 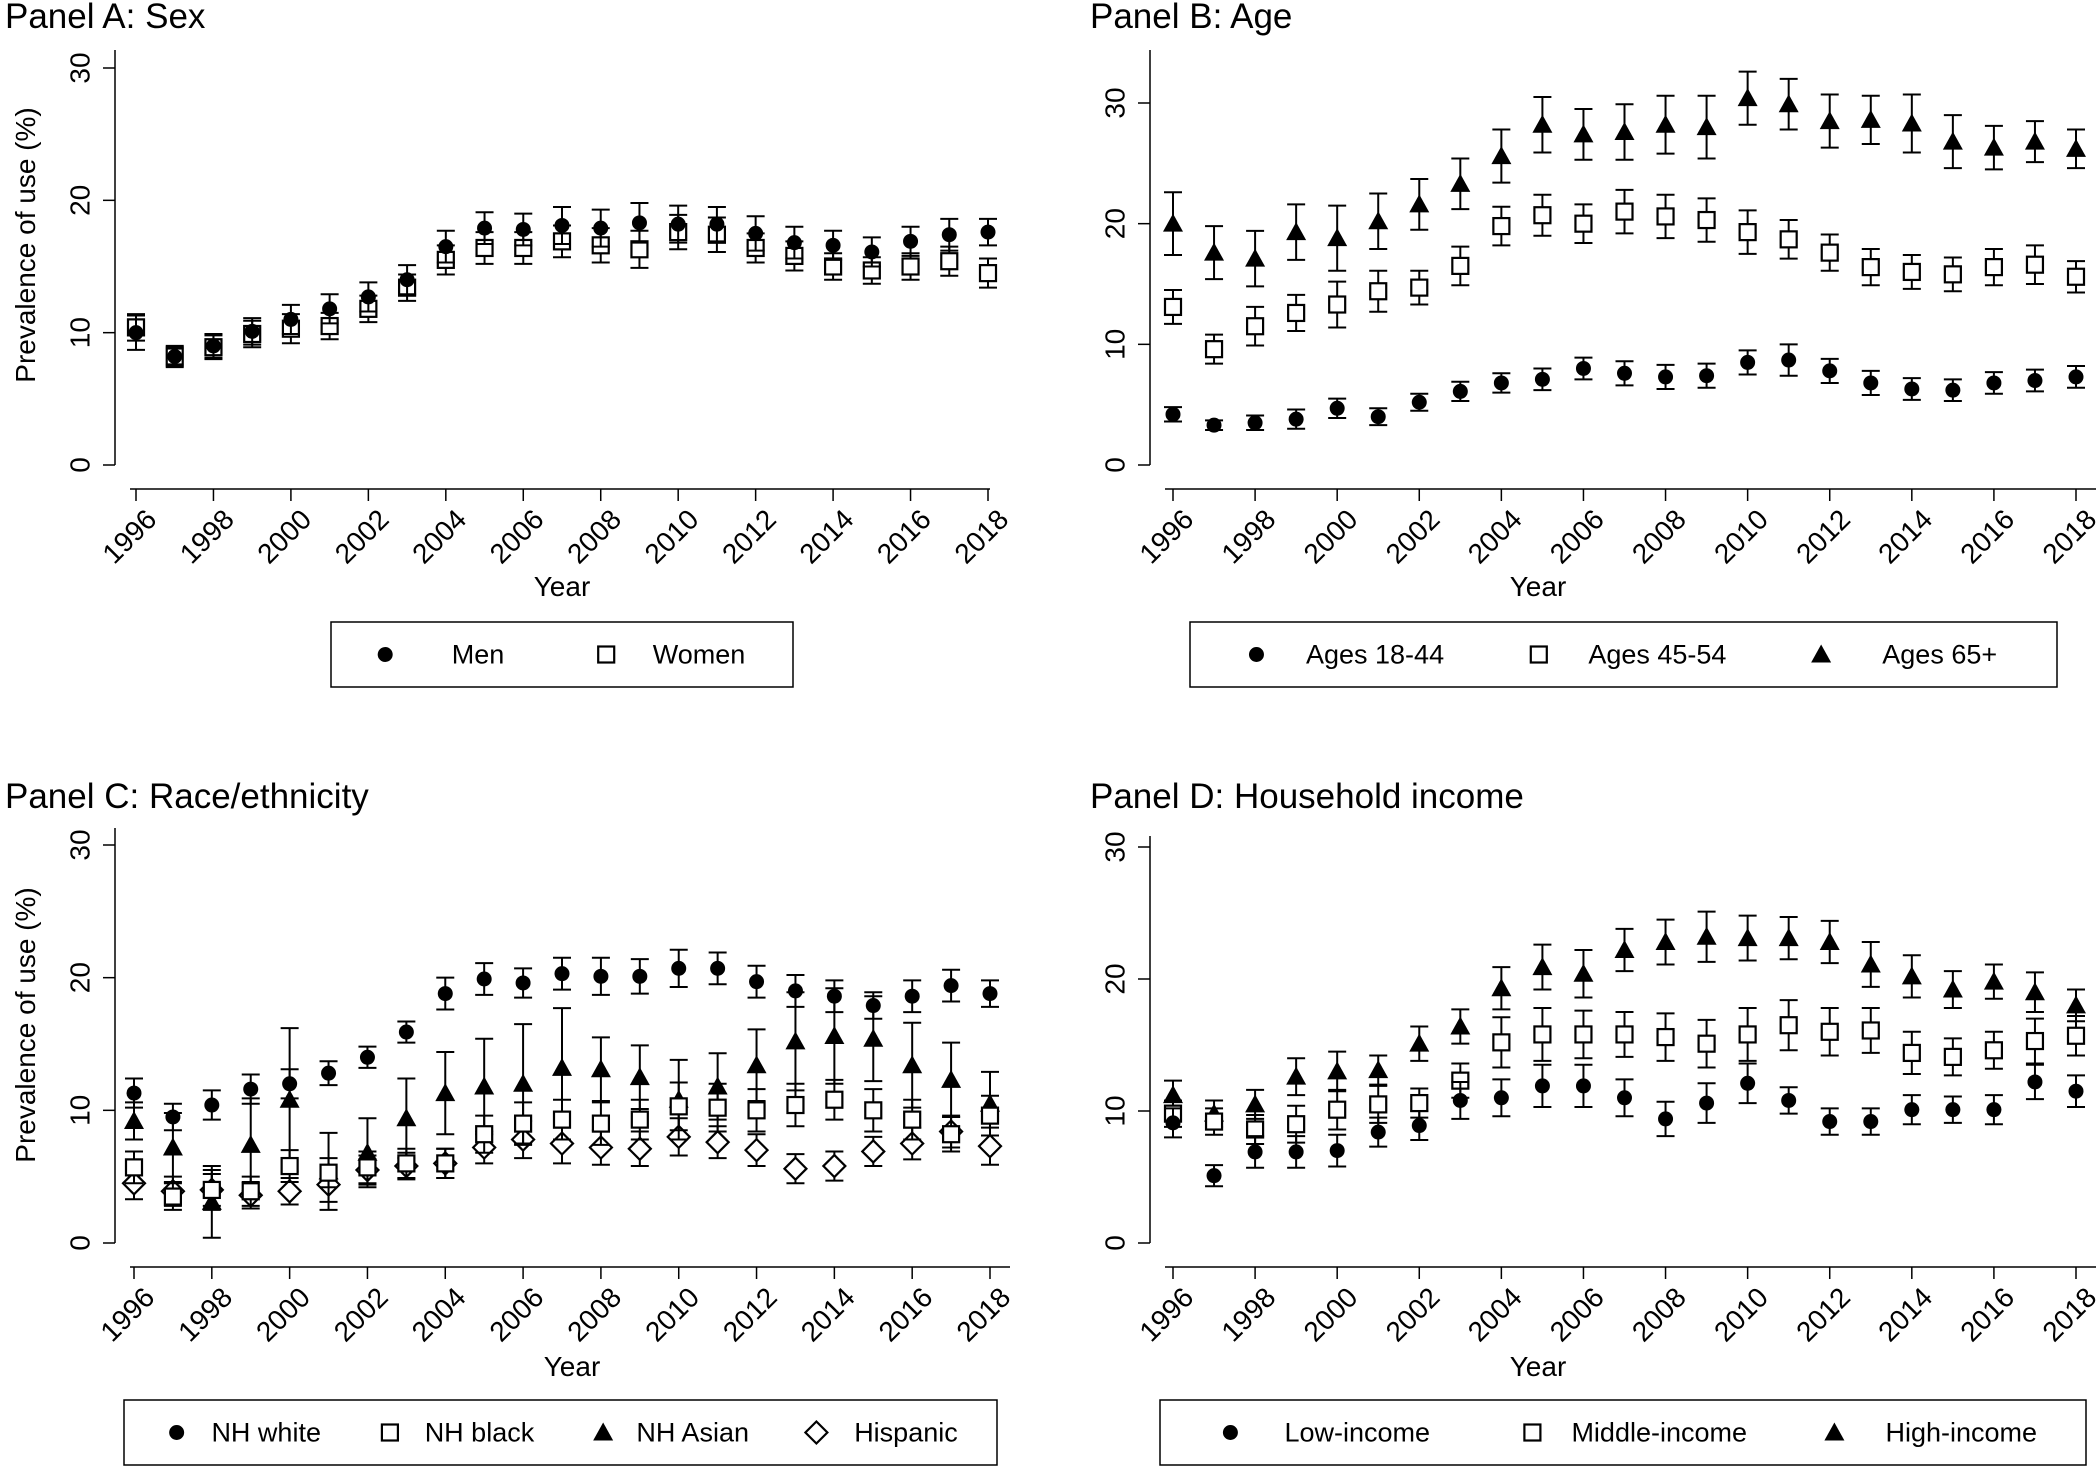 I want to click on series-low-income, so click(x=1624, y=1125).